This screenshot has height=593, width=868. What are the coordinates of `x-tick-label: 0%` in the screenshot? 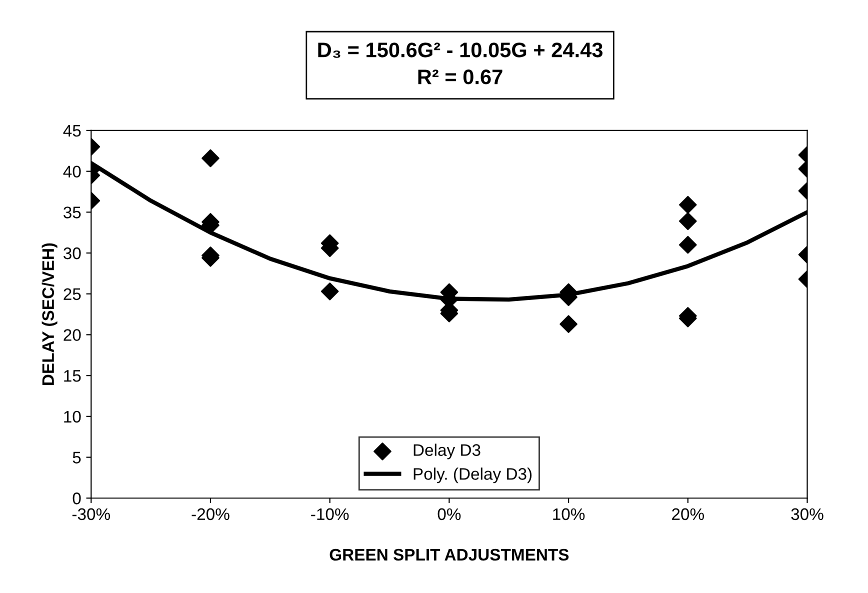 It's located at (449, 514).